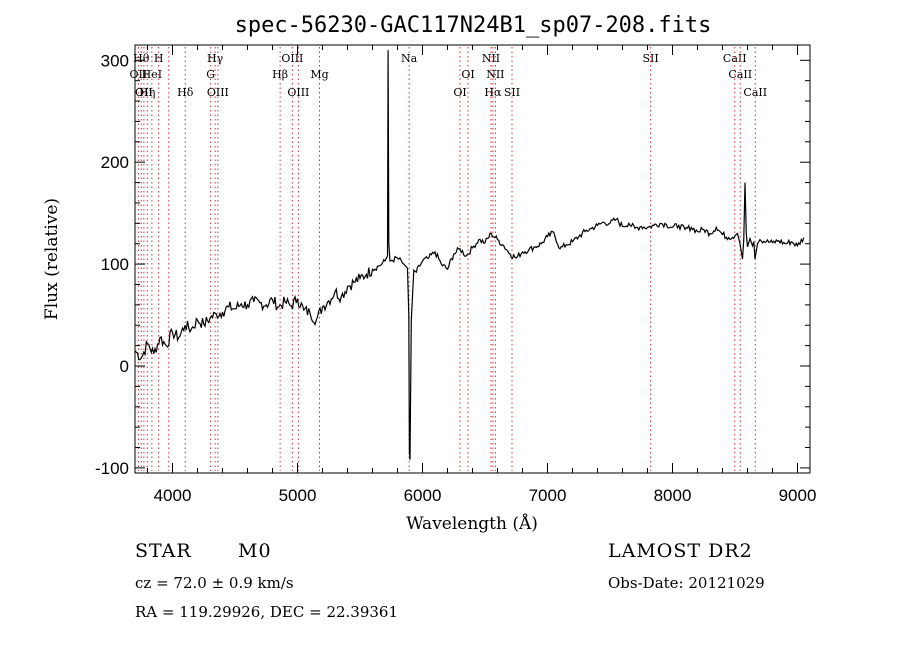 This screenshot has width=900, height=650. What do you see at coordinates (409, 58) in the screenshot?
I see `line-label: Na` at bounding box center [409, 58].